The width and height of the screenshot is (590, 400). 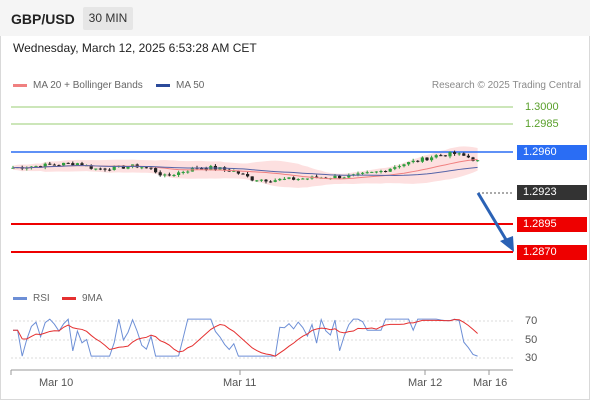 I want to click on datetime-label: Wednesday, March 12, 2025 6:53:28 AM CET, so click(x=135, y=48).